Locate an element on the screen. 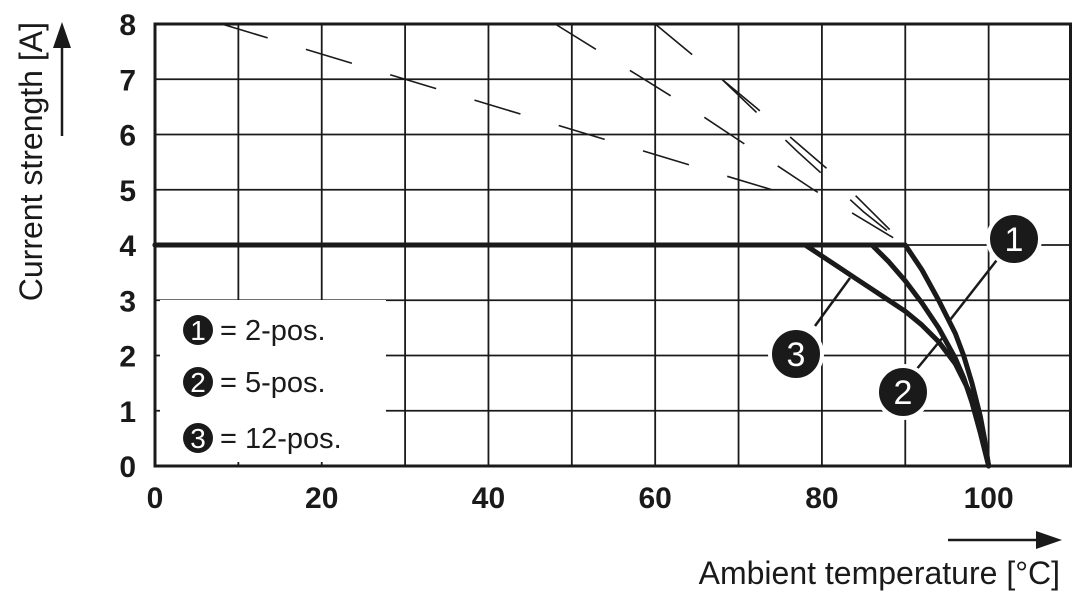  legend-item-2: 2 = 5-pos. is located at coordinates (254, 383).